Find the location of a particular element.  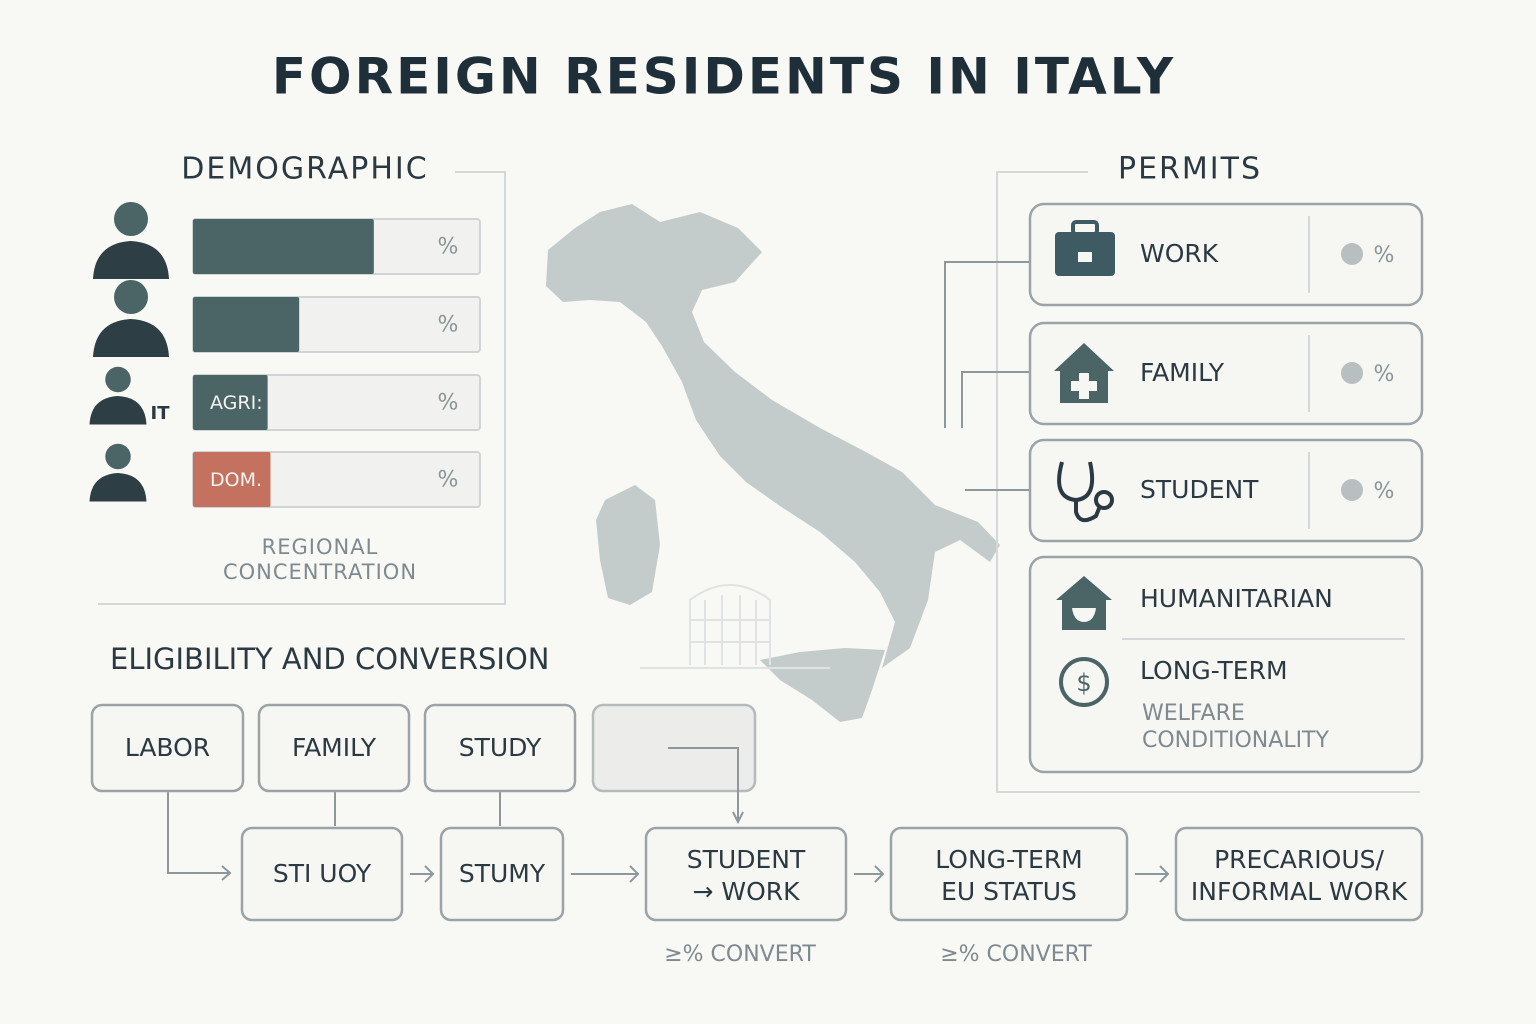

flow-label: LABOR is located at coordinates (167, 747).